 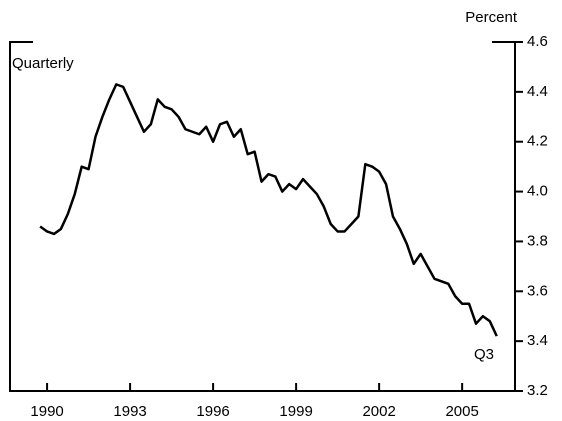 What do you see at coordinates (378, 411) in the screenshot?
I see `x-tick-label: 2002` at bounding box center [378, 411].